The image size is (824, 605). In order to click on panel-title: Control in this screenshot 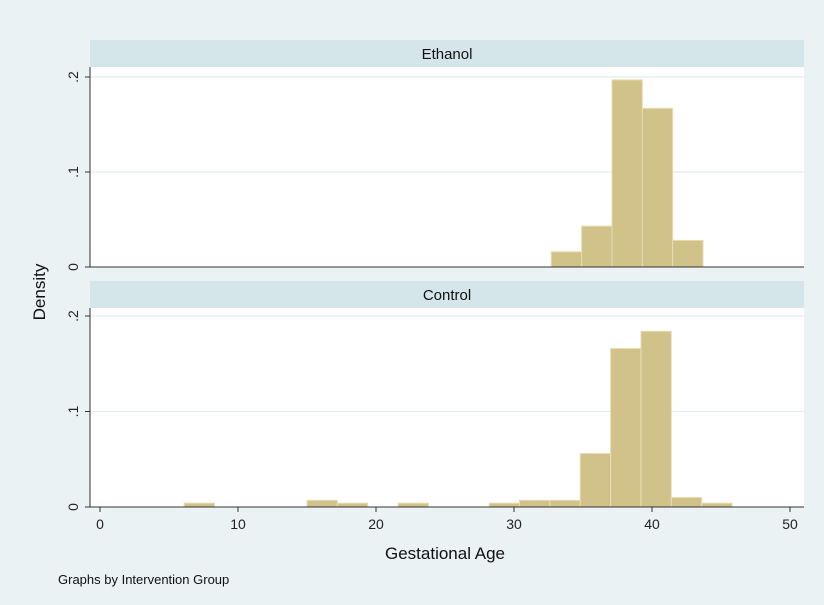, I will do `click(447, 295)`.